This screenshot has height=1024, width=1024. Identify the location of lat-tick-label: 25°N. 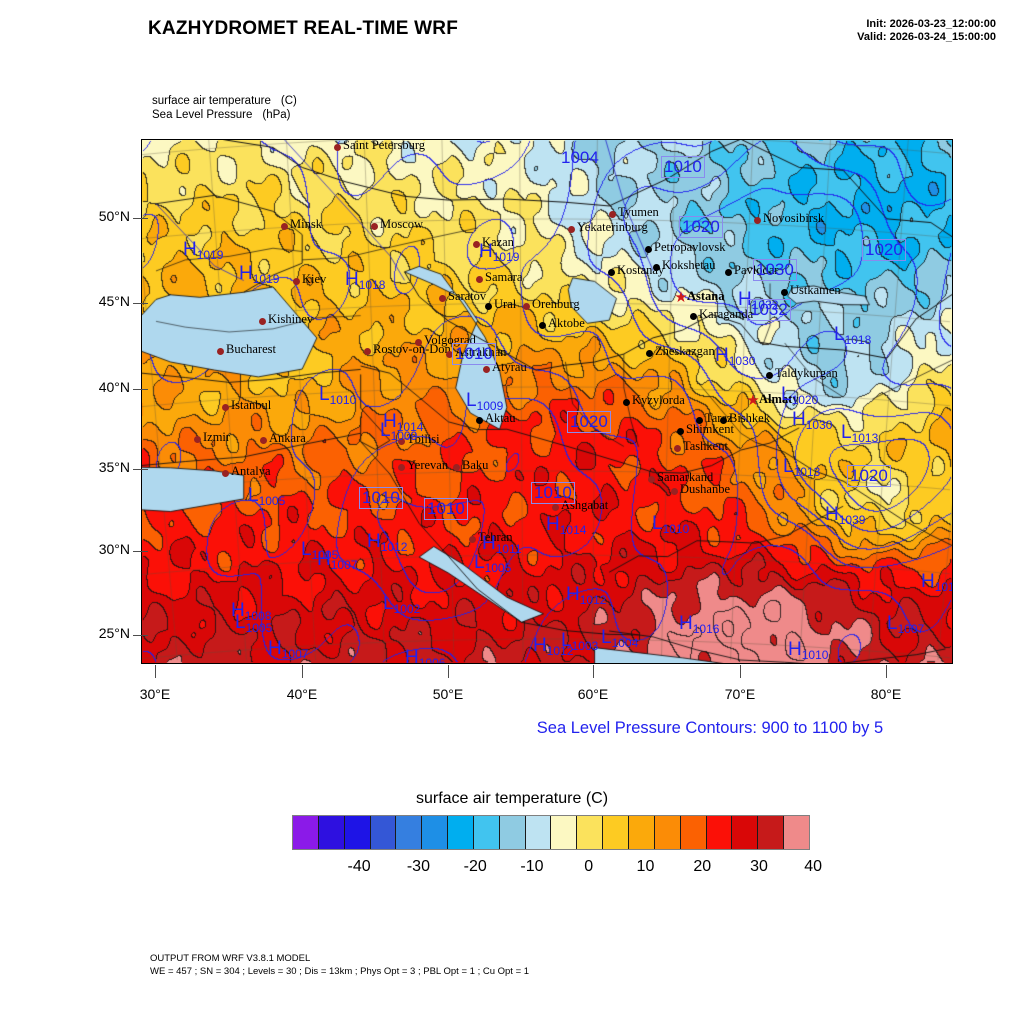
(114, 633).